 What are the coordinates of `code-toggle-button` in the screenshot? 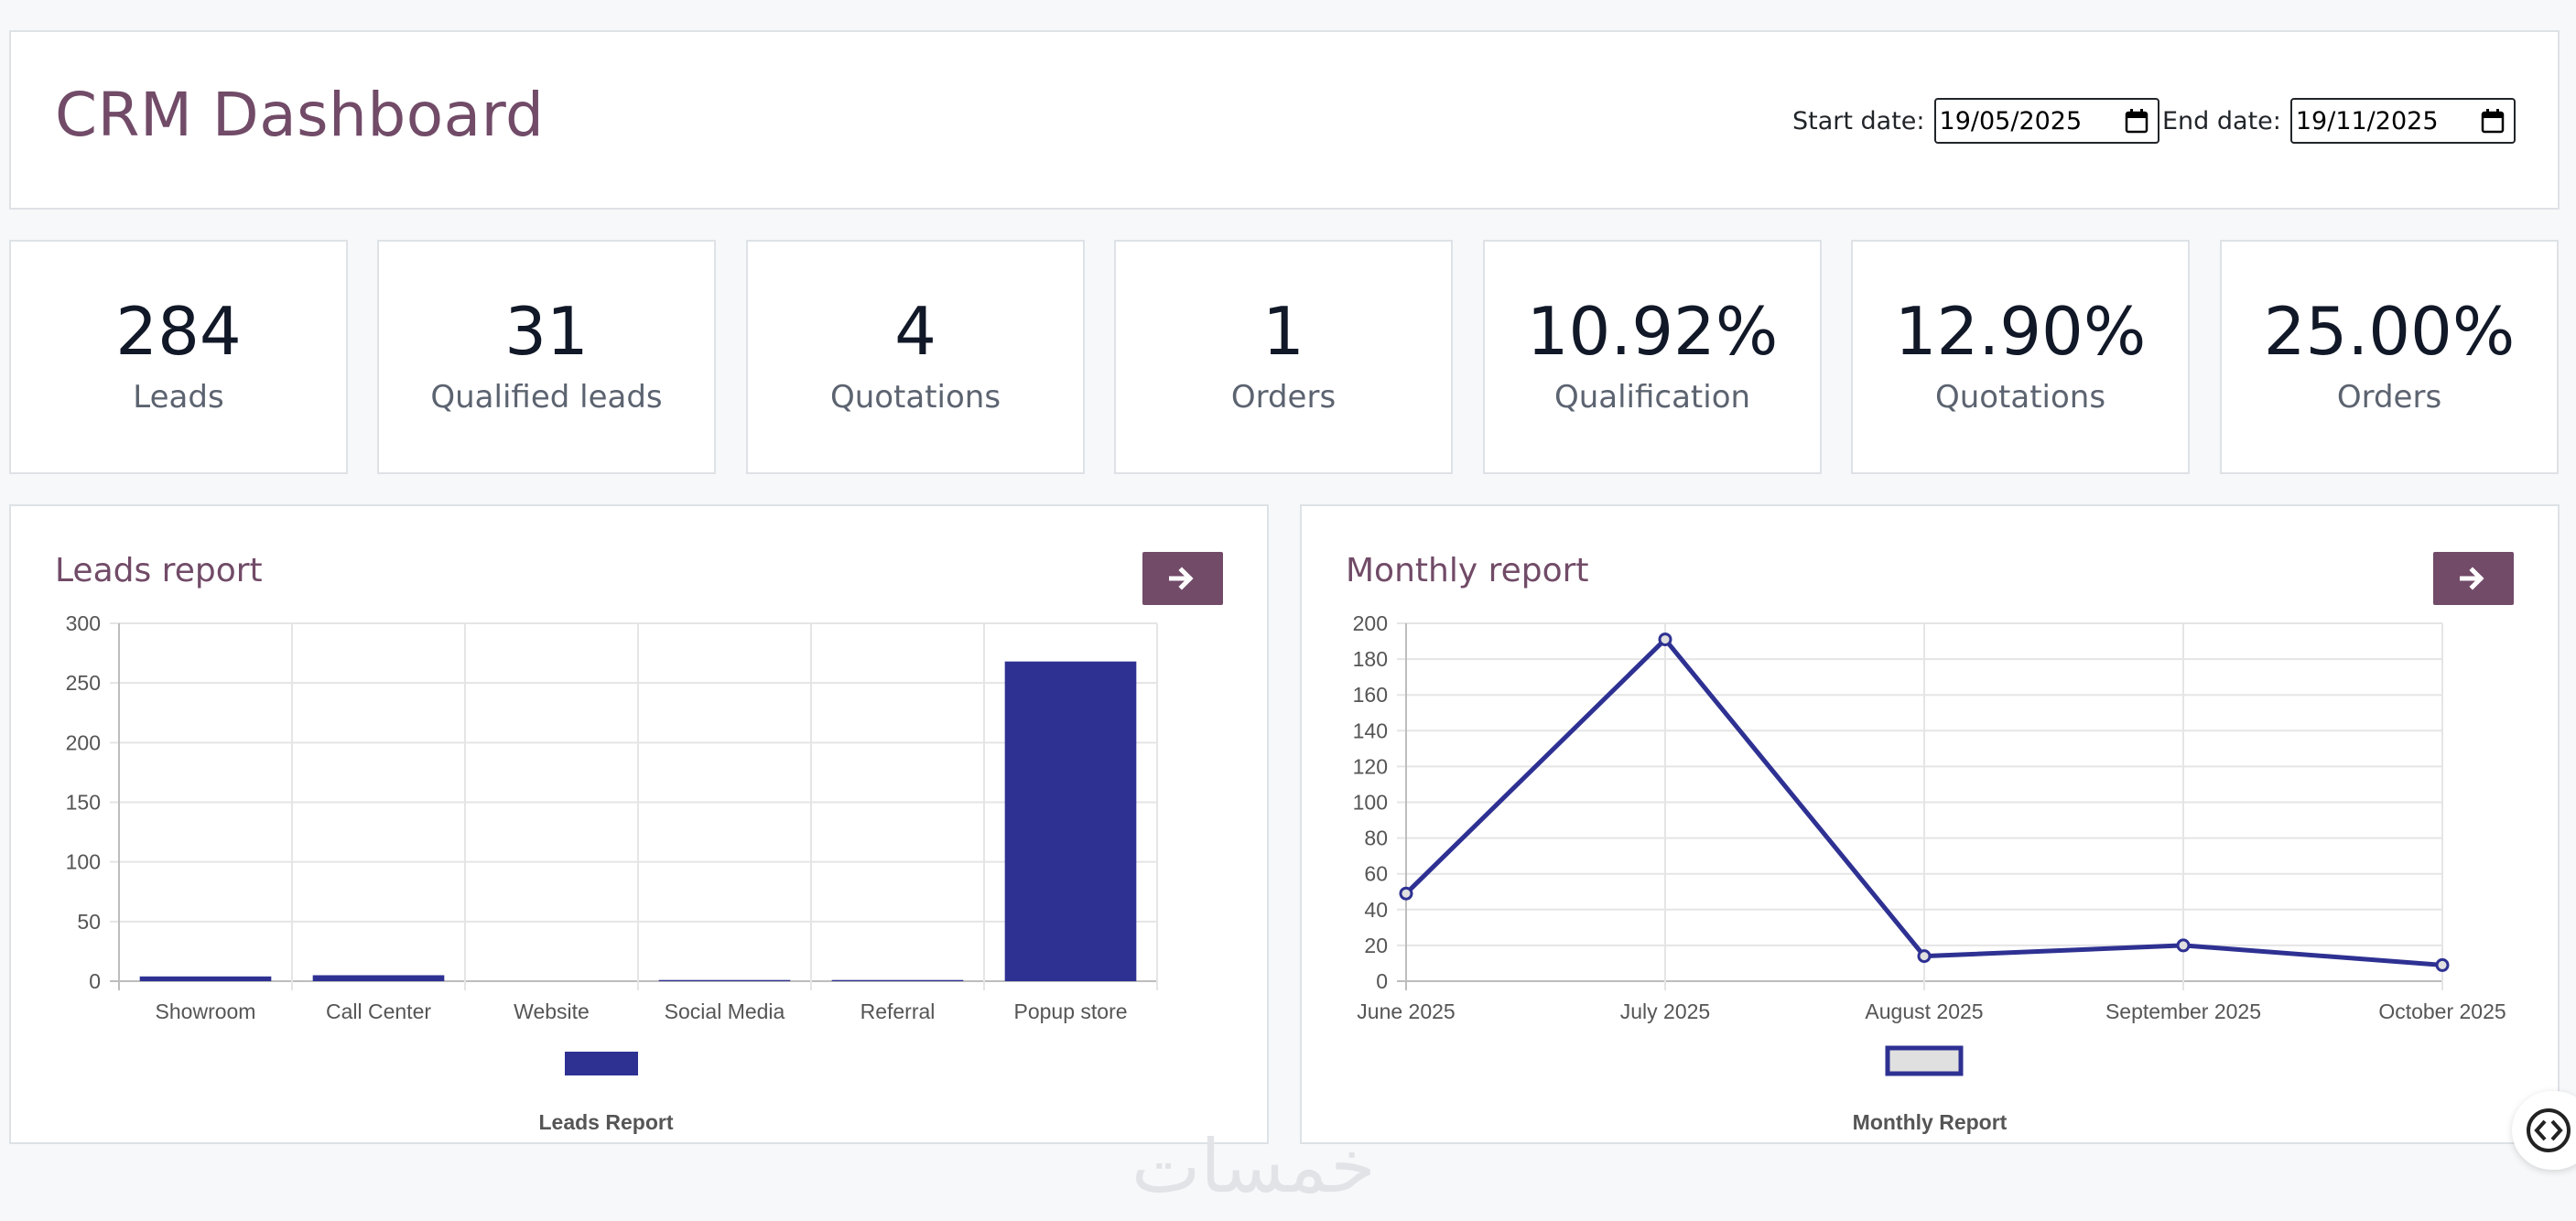 It's located at (2544, 1130).